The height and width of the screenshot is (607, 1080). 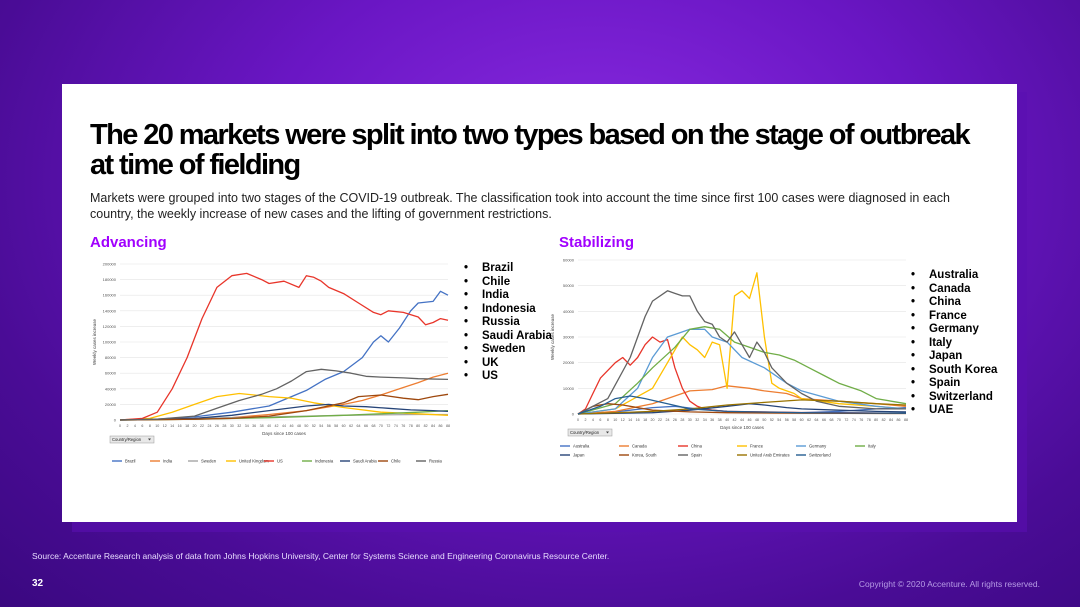 What do you see at coordinates (508, 364) in the screenshot?
I see `advancing-country-item: UK` at bounding box center [508, 364].